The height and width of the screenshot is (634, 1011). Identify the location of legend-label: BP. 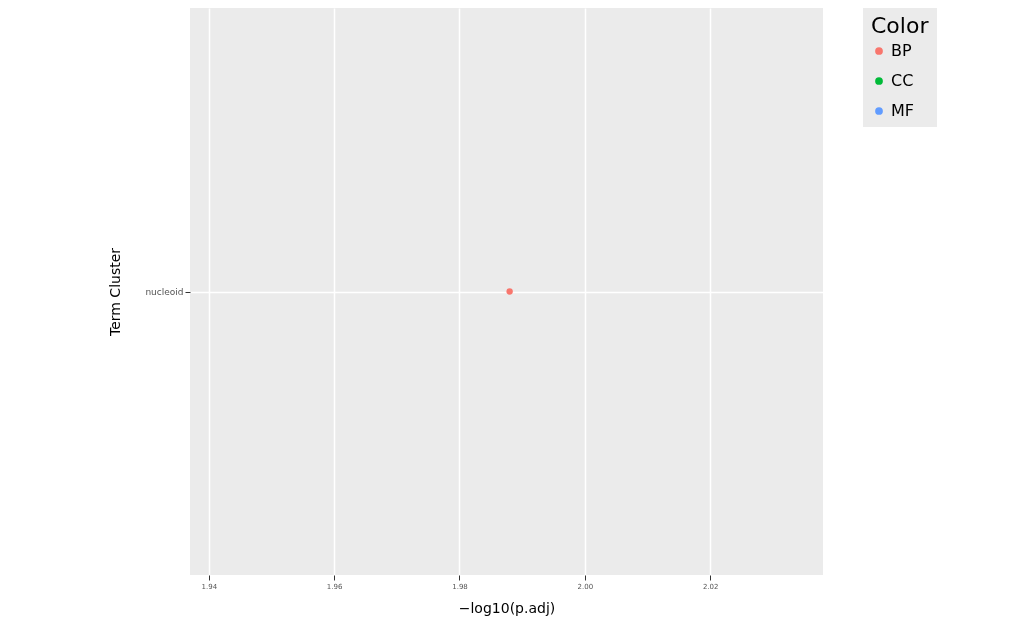
(901, 50).